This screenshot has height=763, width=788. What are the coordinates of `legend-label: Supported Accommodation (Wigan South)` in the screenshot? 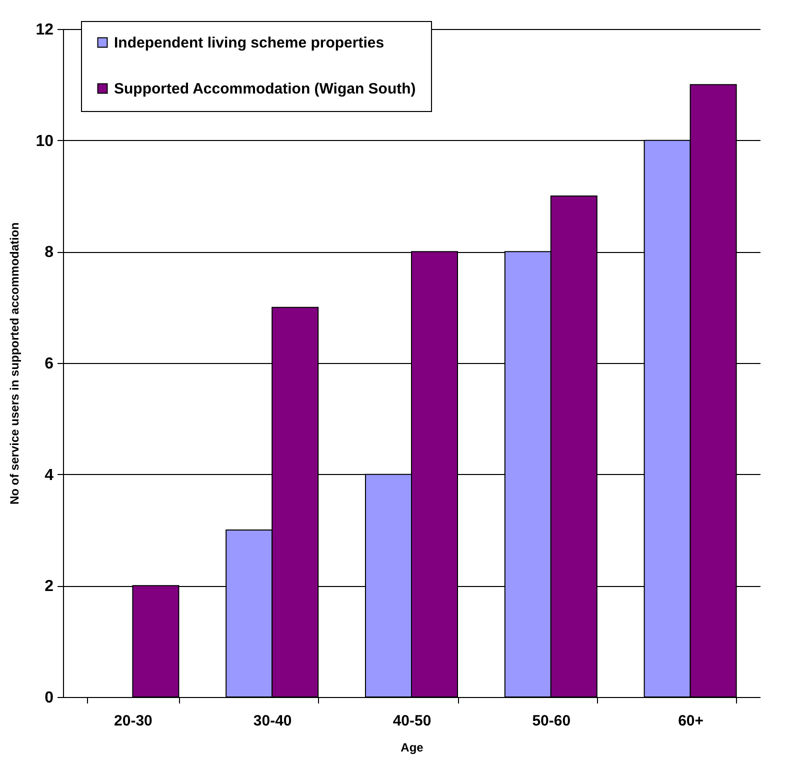 It's located at (265, 89).